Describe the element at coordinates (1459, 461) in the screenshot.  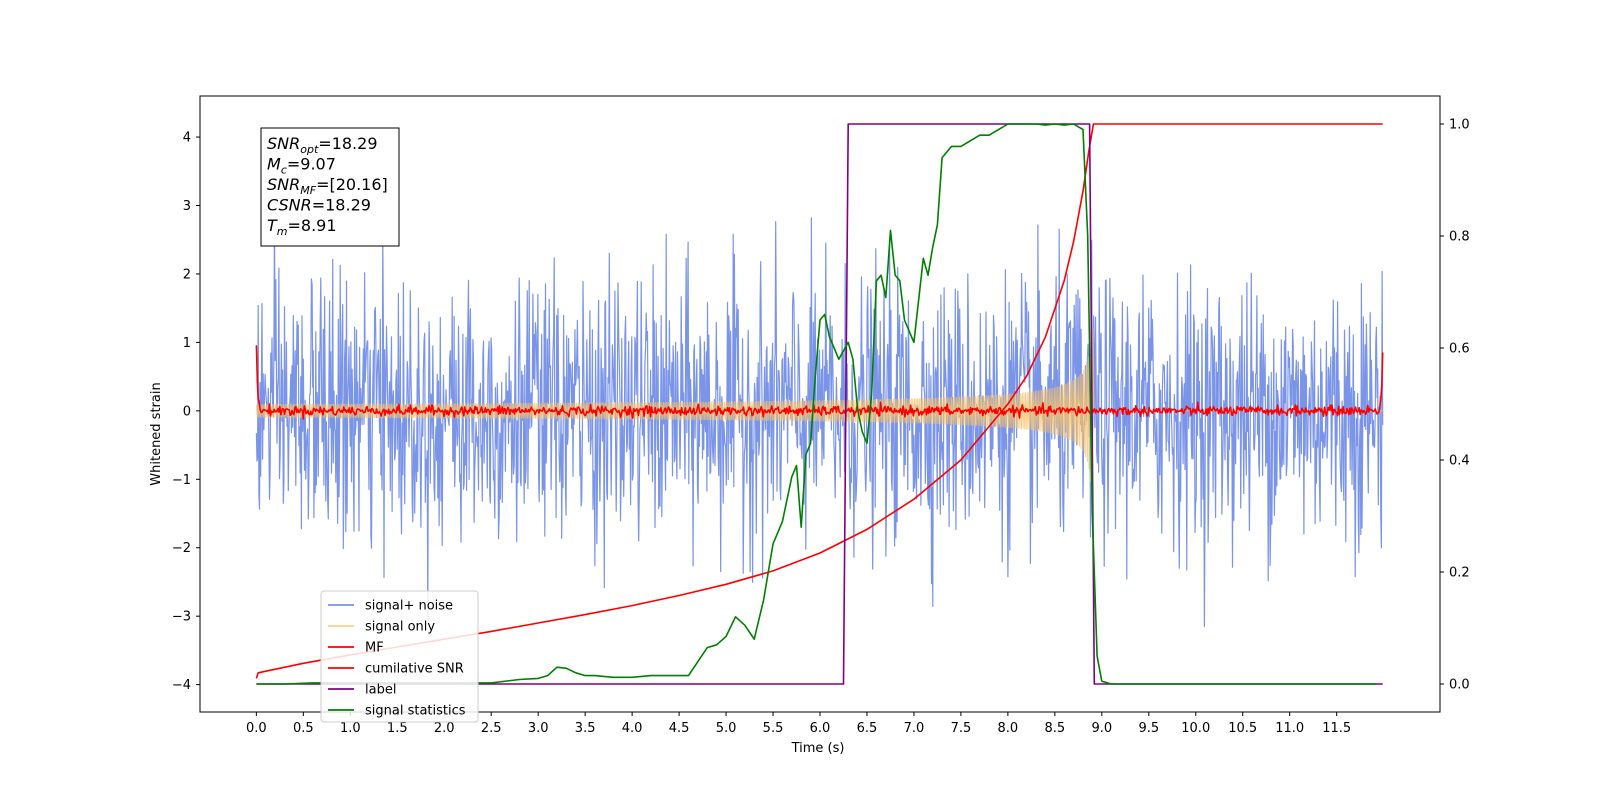
I see `y-right-tick-label: 0.4` at that location.